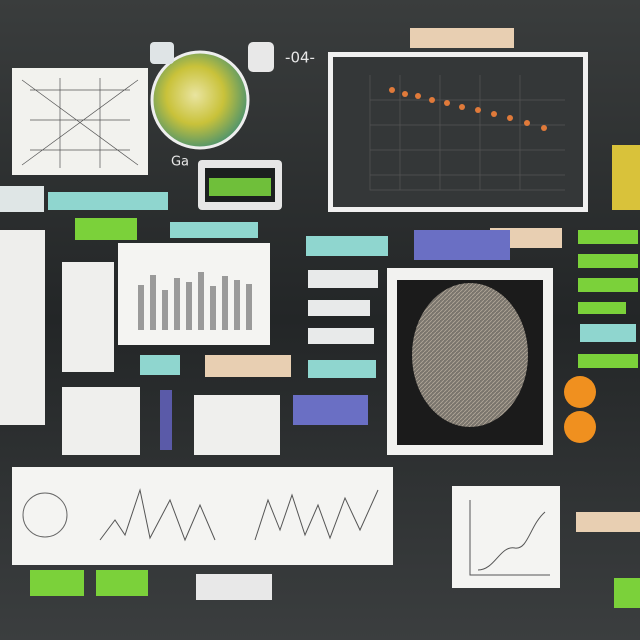  What do you see at coordinates (240, 185) in the screenshot?
I see `device` at bounding box center [240, 185].